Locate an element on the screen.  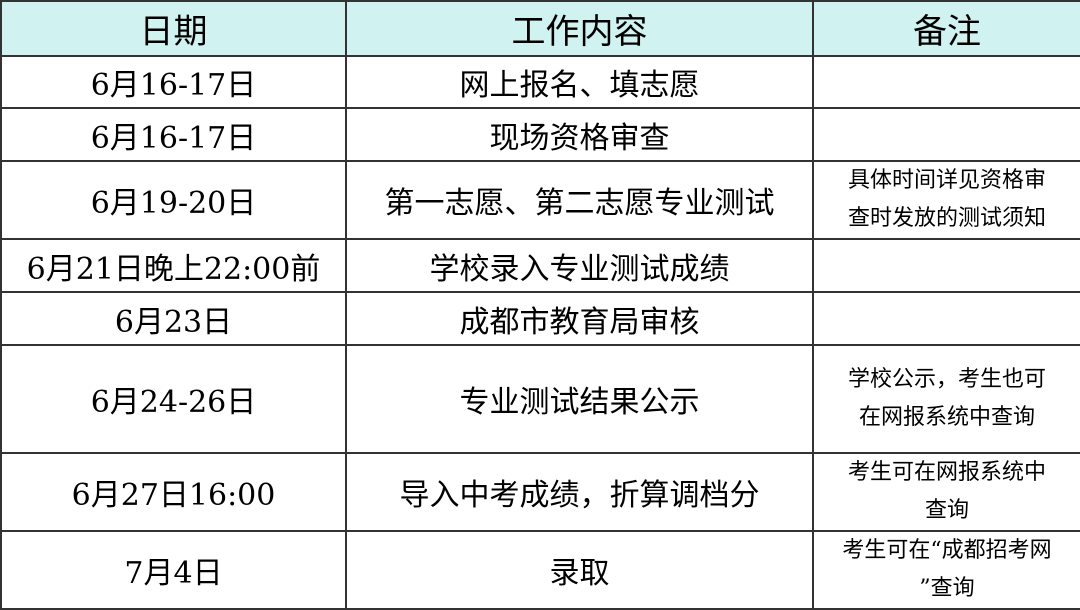
cell-content: 学校录入专业测试成绩 is located at coordinates (579, 265).